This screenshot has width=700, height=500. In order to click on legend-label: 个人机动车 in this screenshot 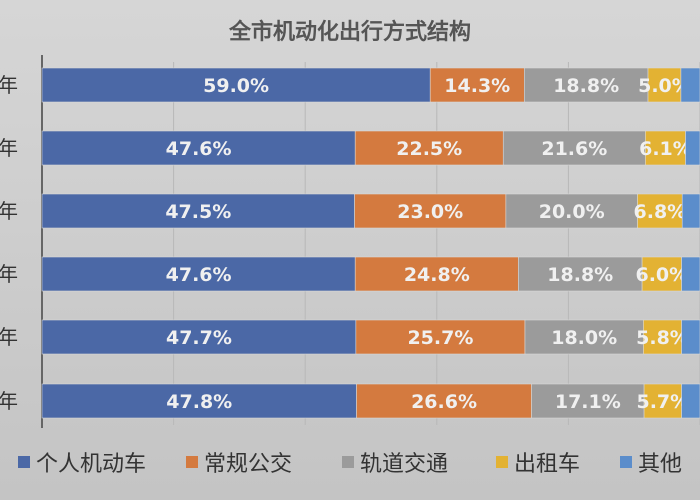, I will do `click(91, 464)`.